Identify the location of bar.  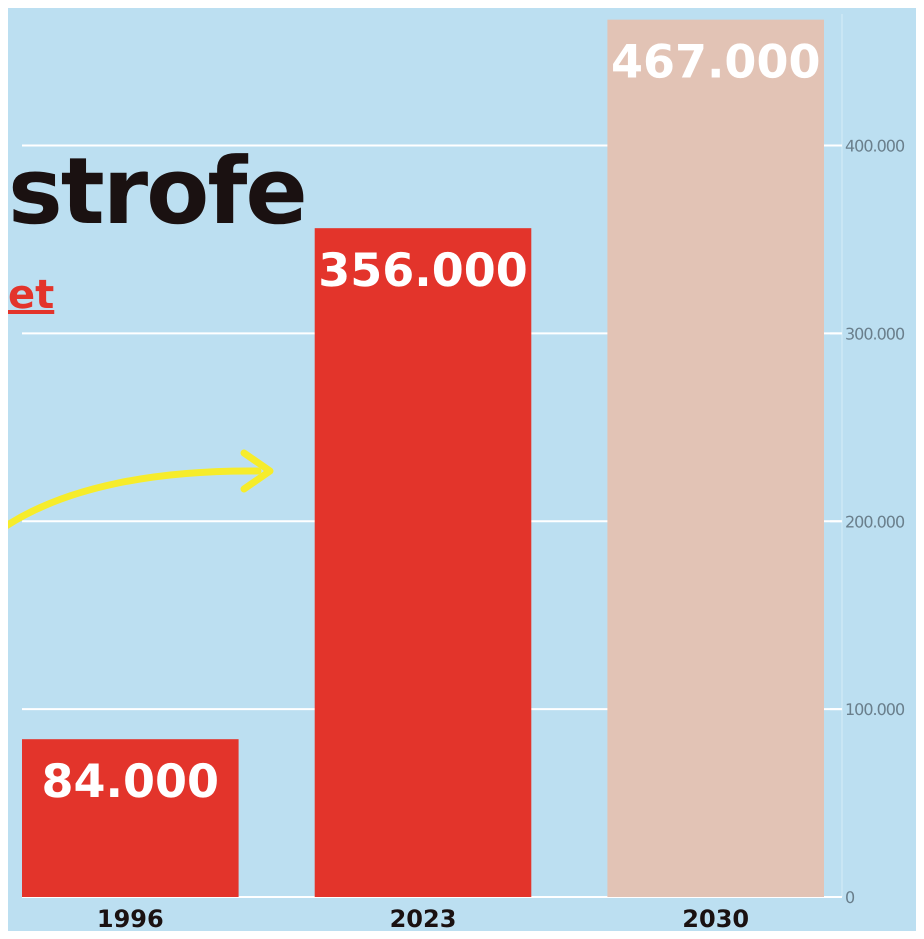
(130, 818).